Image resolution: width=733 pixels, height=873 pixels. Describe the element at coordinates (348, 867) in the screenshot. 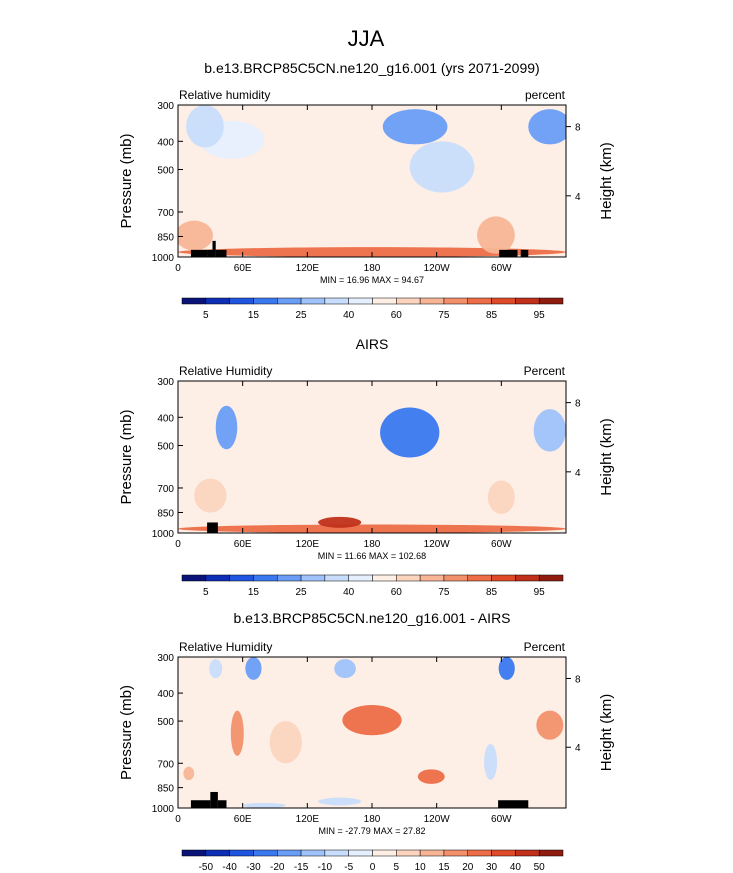

I see `colorbar-label: -5` at that location.